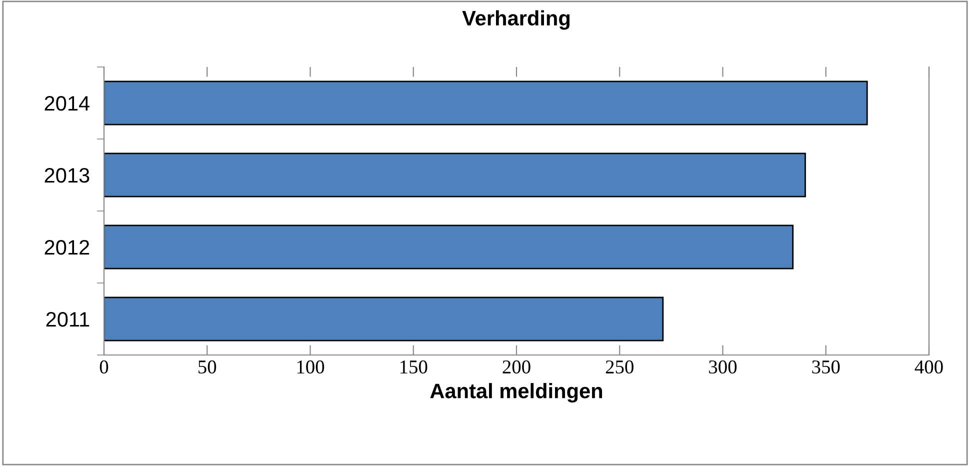 The height and width of the screenshot is (466, 970). I want to click on chart-title: Verharding, so click(516, 20).